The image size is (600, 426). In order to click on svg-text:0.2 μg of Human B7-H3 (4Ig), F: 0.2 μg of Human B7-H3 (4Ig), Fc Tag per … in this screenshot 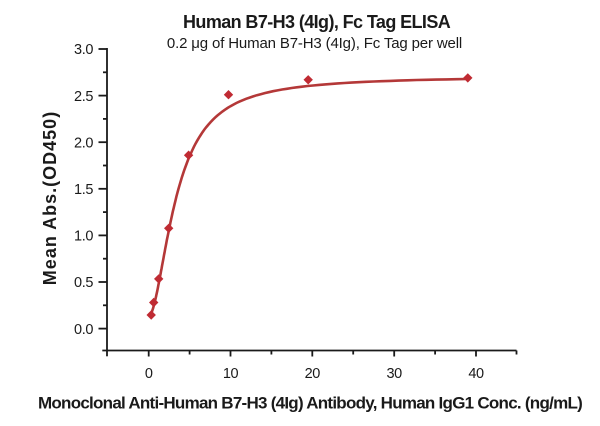, I will do `click(314, 43)`.